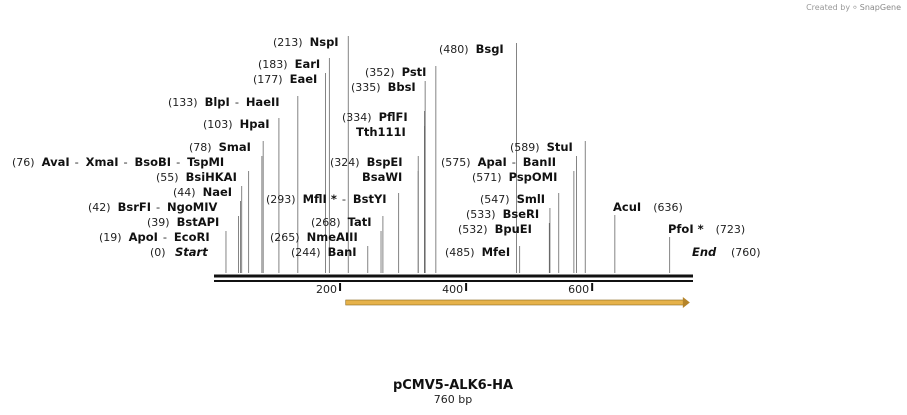 Image resolution: width=907 pixels, height=415 pixels. What do you see at coordinates (304, 79) in the screenshot?
I see `enzyme-name: EaeI` at bounding box center [304, 79].